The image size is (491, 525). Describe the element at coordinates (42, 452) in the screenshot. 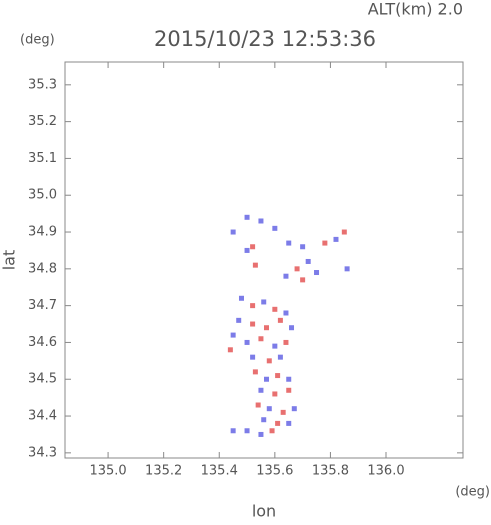

I see `y-tick-label: 34.3` at that location.